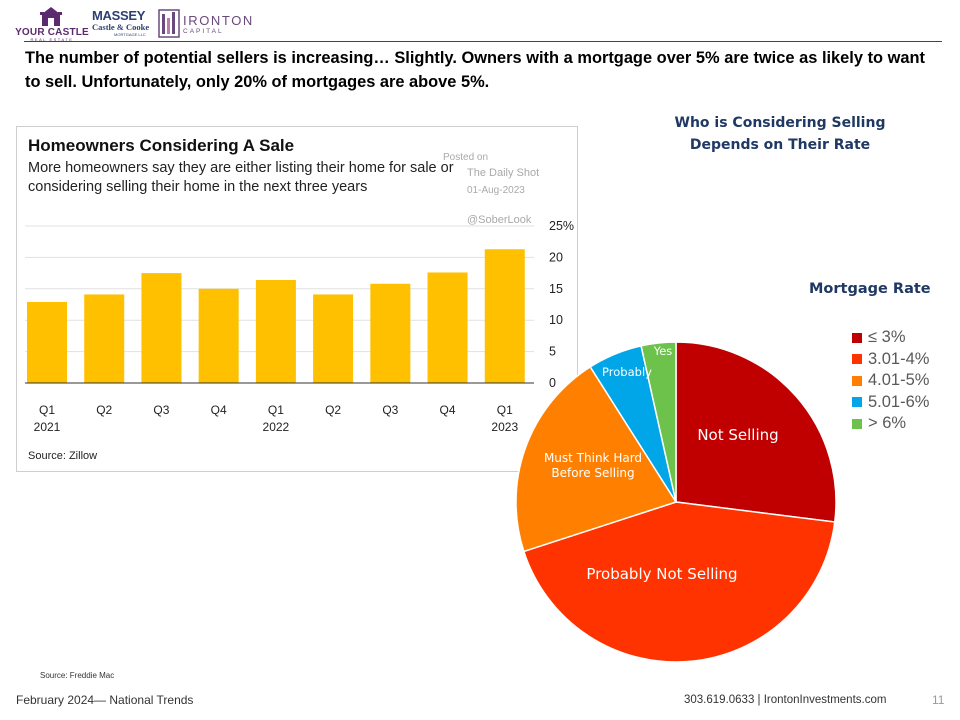 Image resolution: width=960 pixels, height=720 pixels. Describe the element at coordinates (556, 289) in the screenshot. I see `y-tick-label: 15` at that location.